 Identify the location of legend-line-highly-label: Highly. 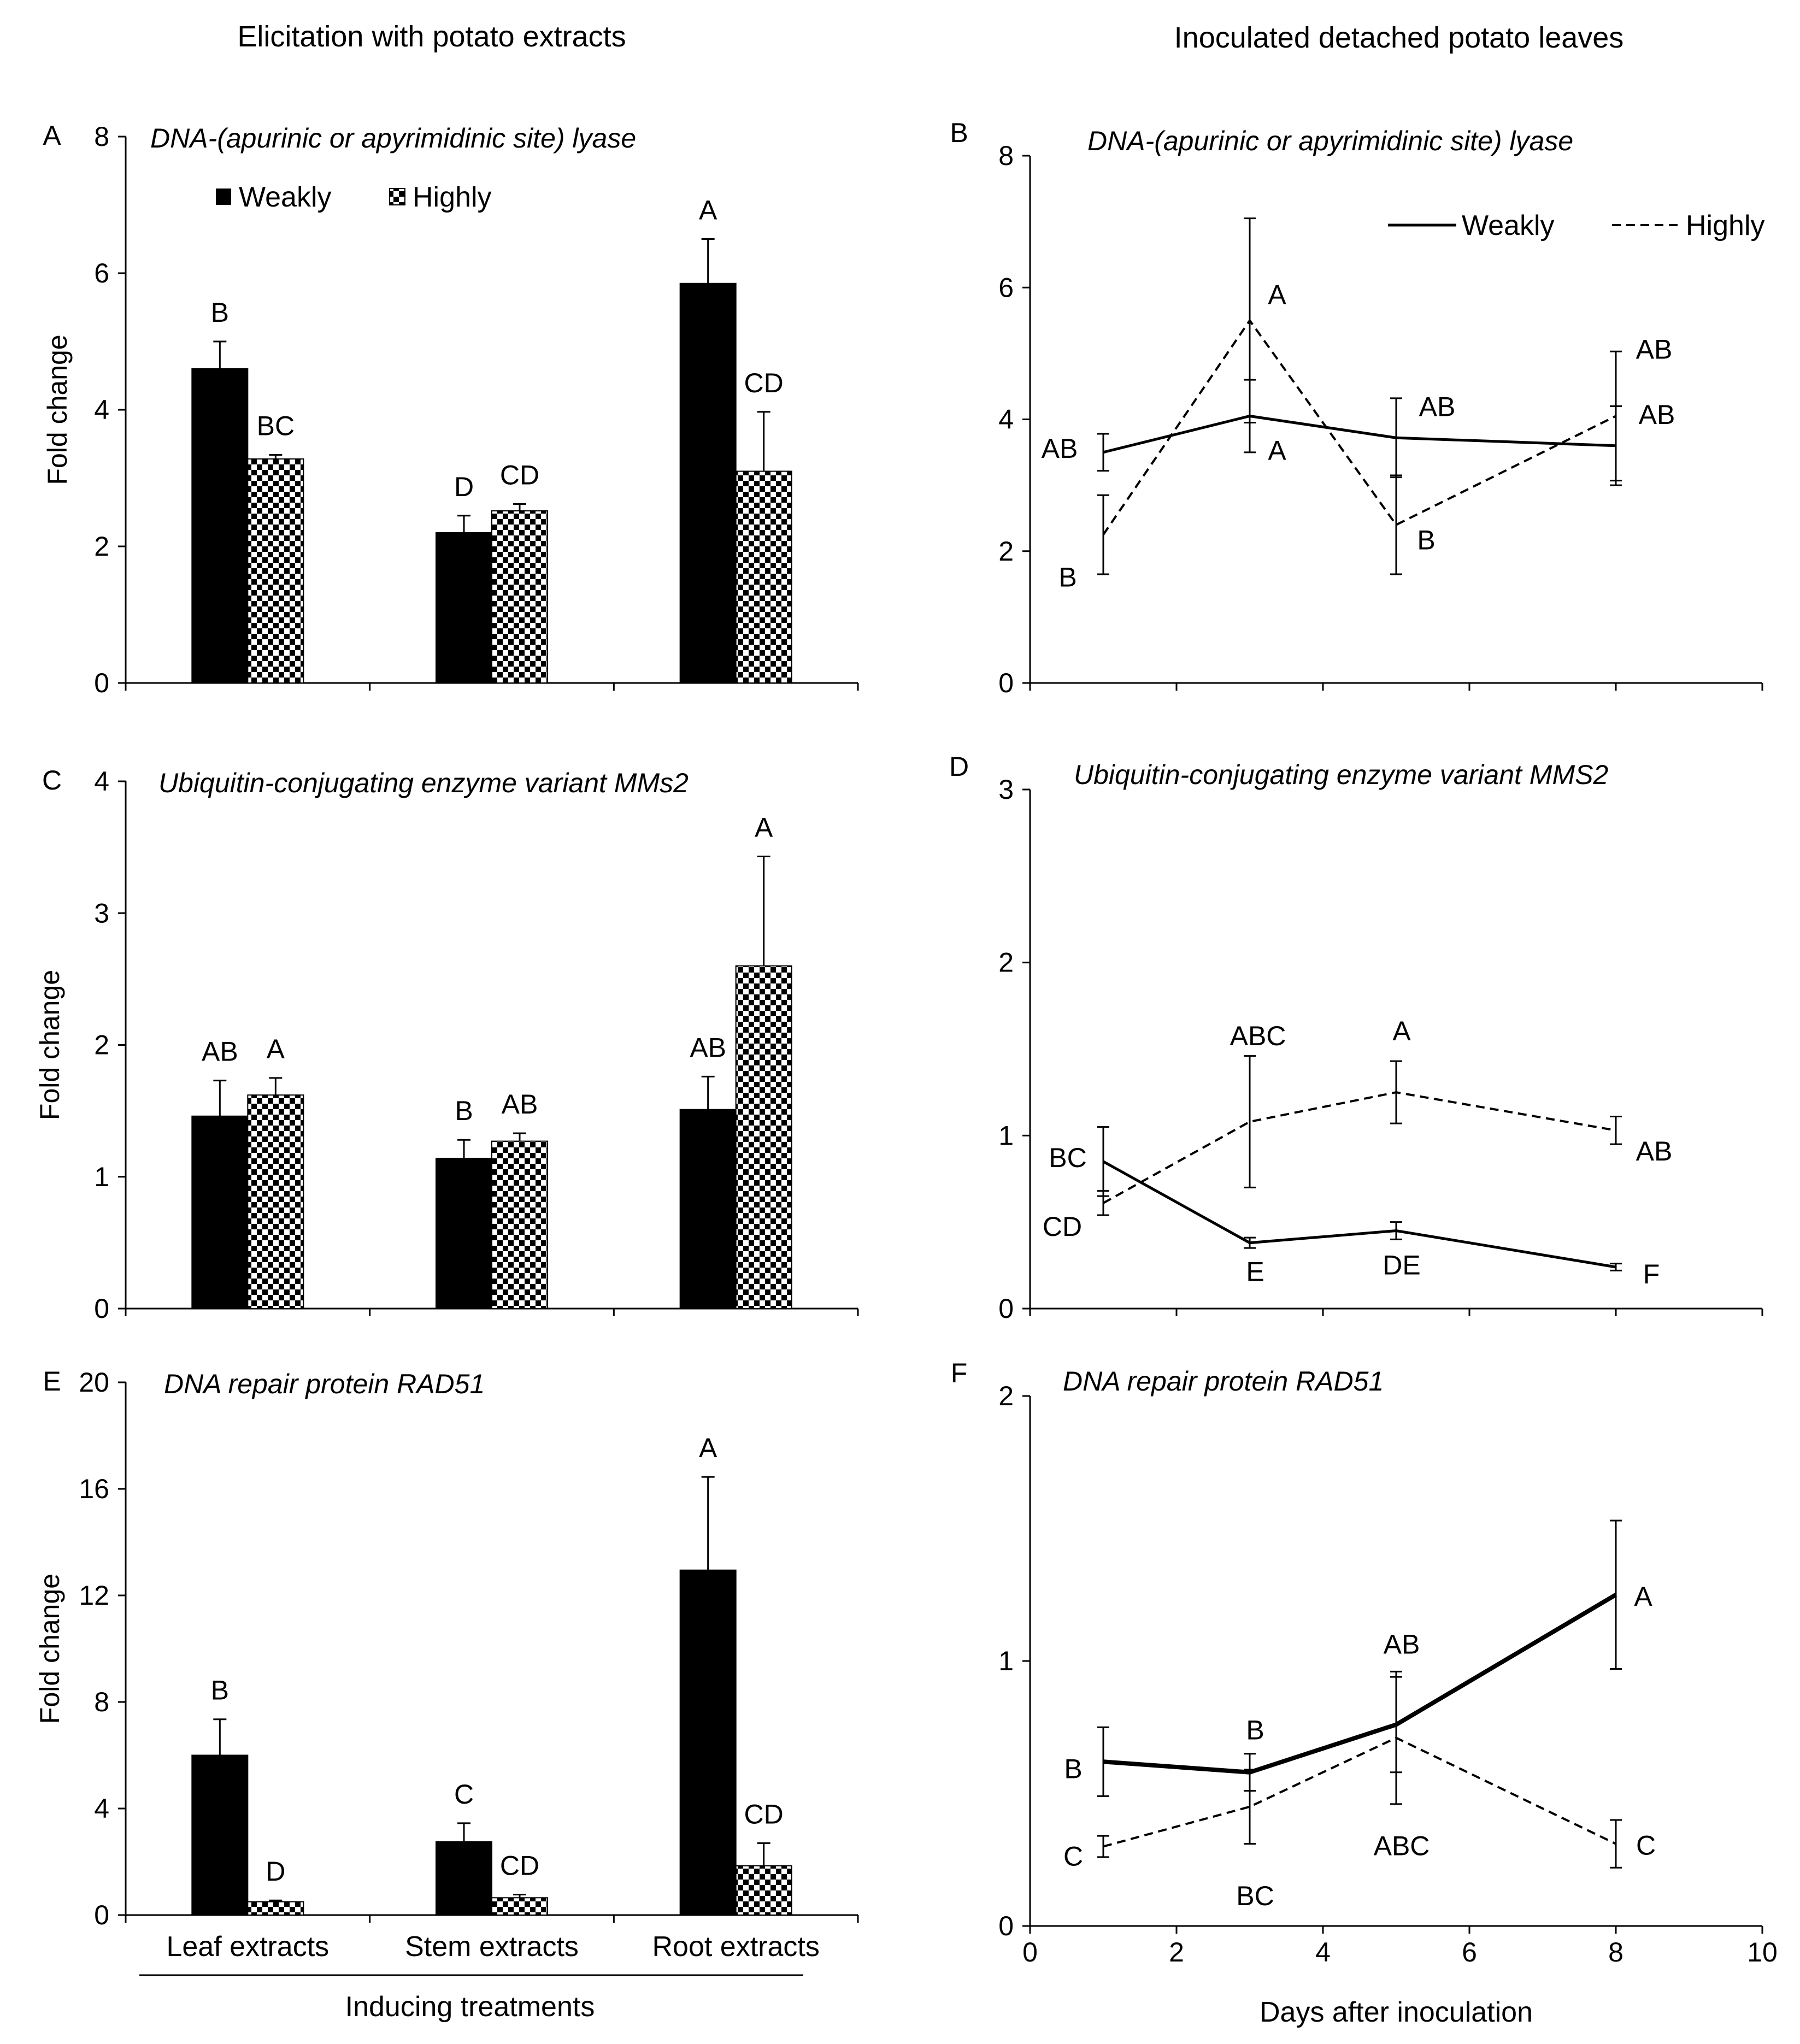
(1726, 226).